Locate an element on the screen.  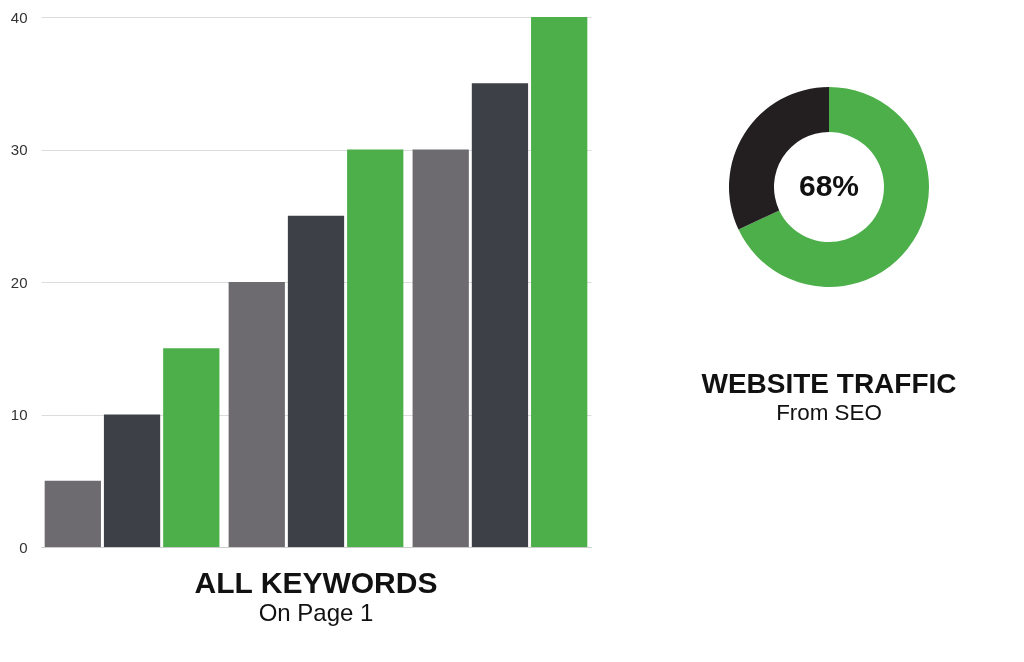
y-tick-label: 10 is located at coordinates (19, 414).